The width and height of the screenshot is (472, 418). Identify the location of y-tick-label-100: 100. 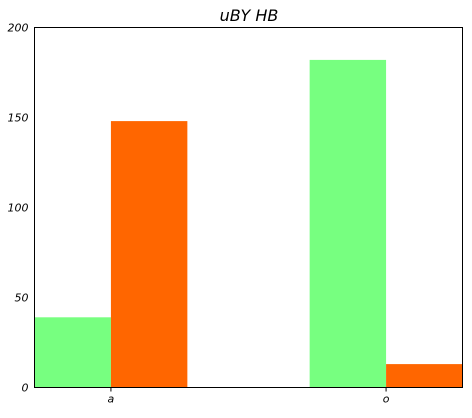
(18, 208).